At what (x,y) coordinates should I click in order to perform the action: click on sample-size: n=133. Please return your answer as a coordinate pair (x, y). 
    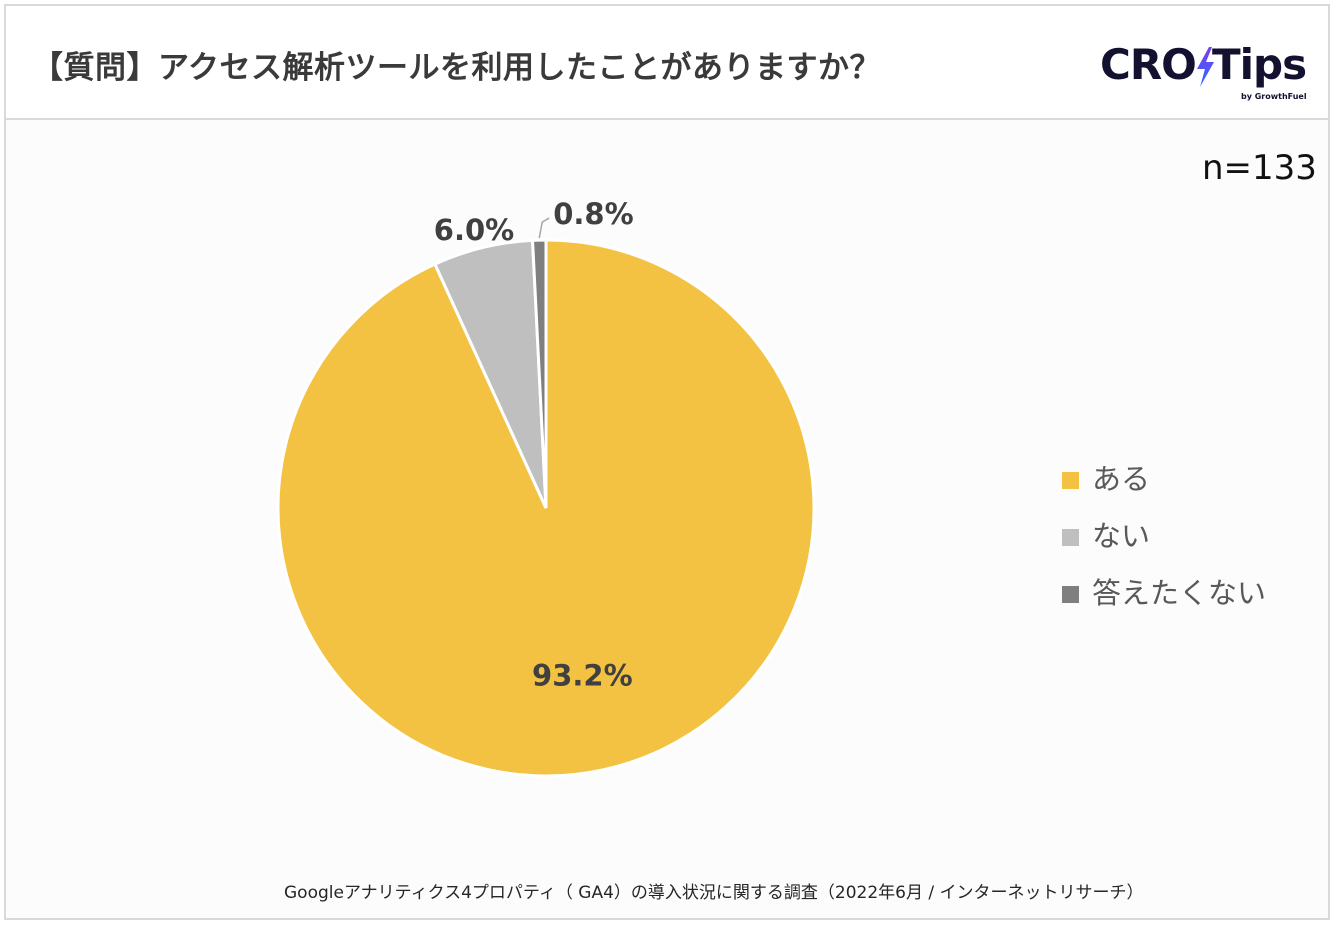
    Looking at the image, I should click on (1259, 168).